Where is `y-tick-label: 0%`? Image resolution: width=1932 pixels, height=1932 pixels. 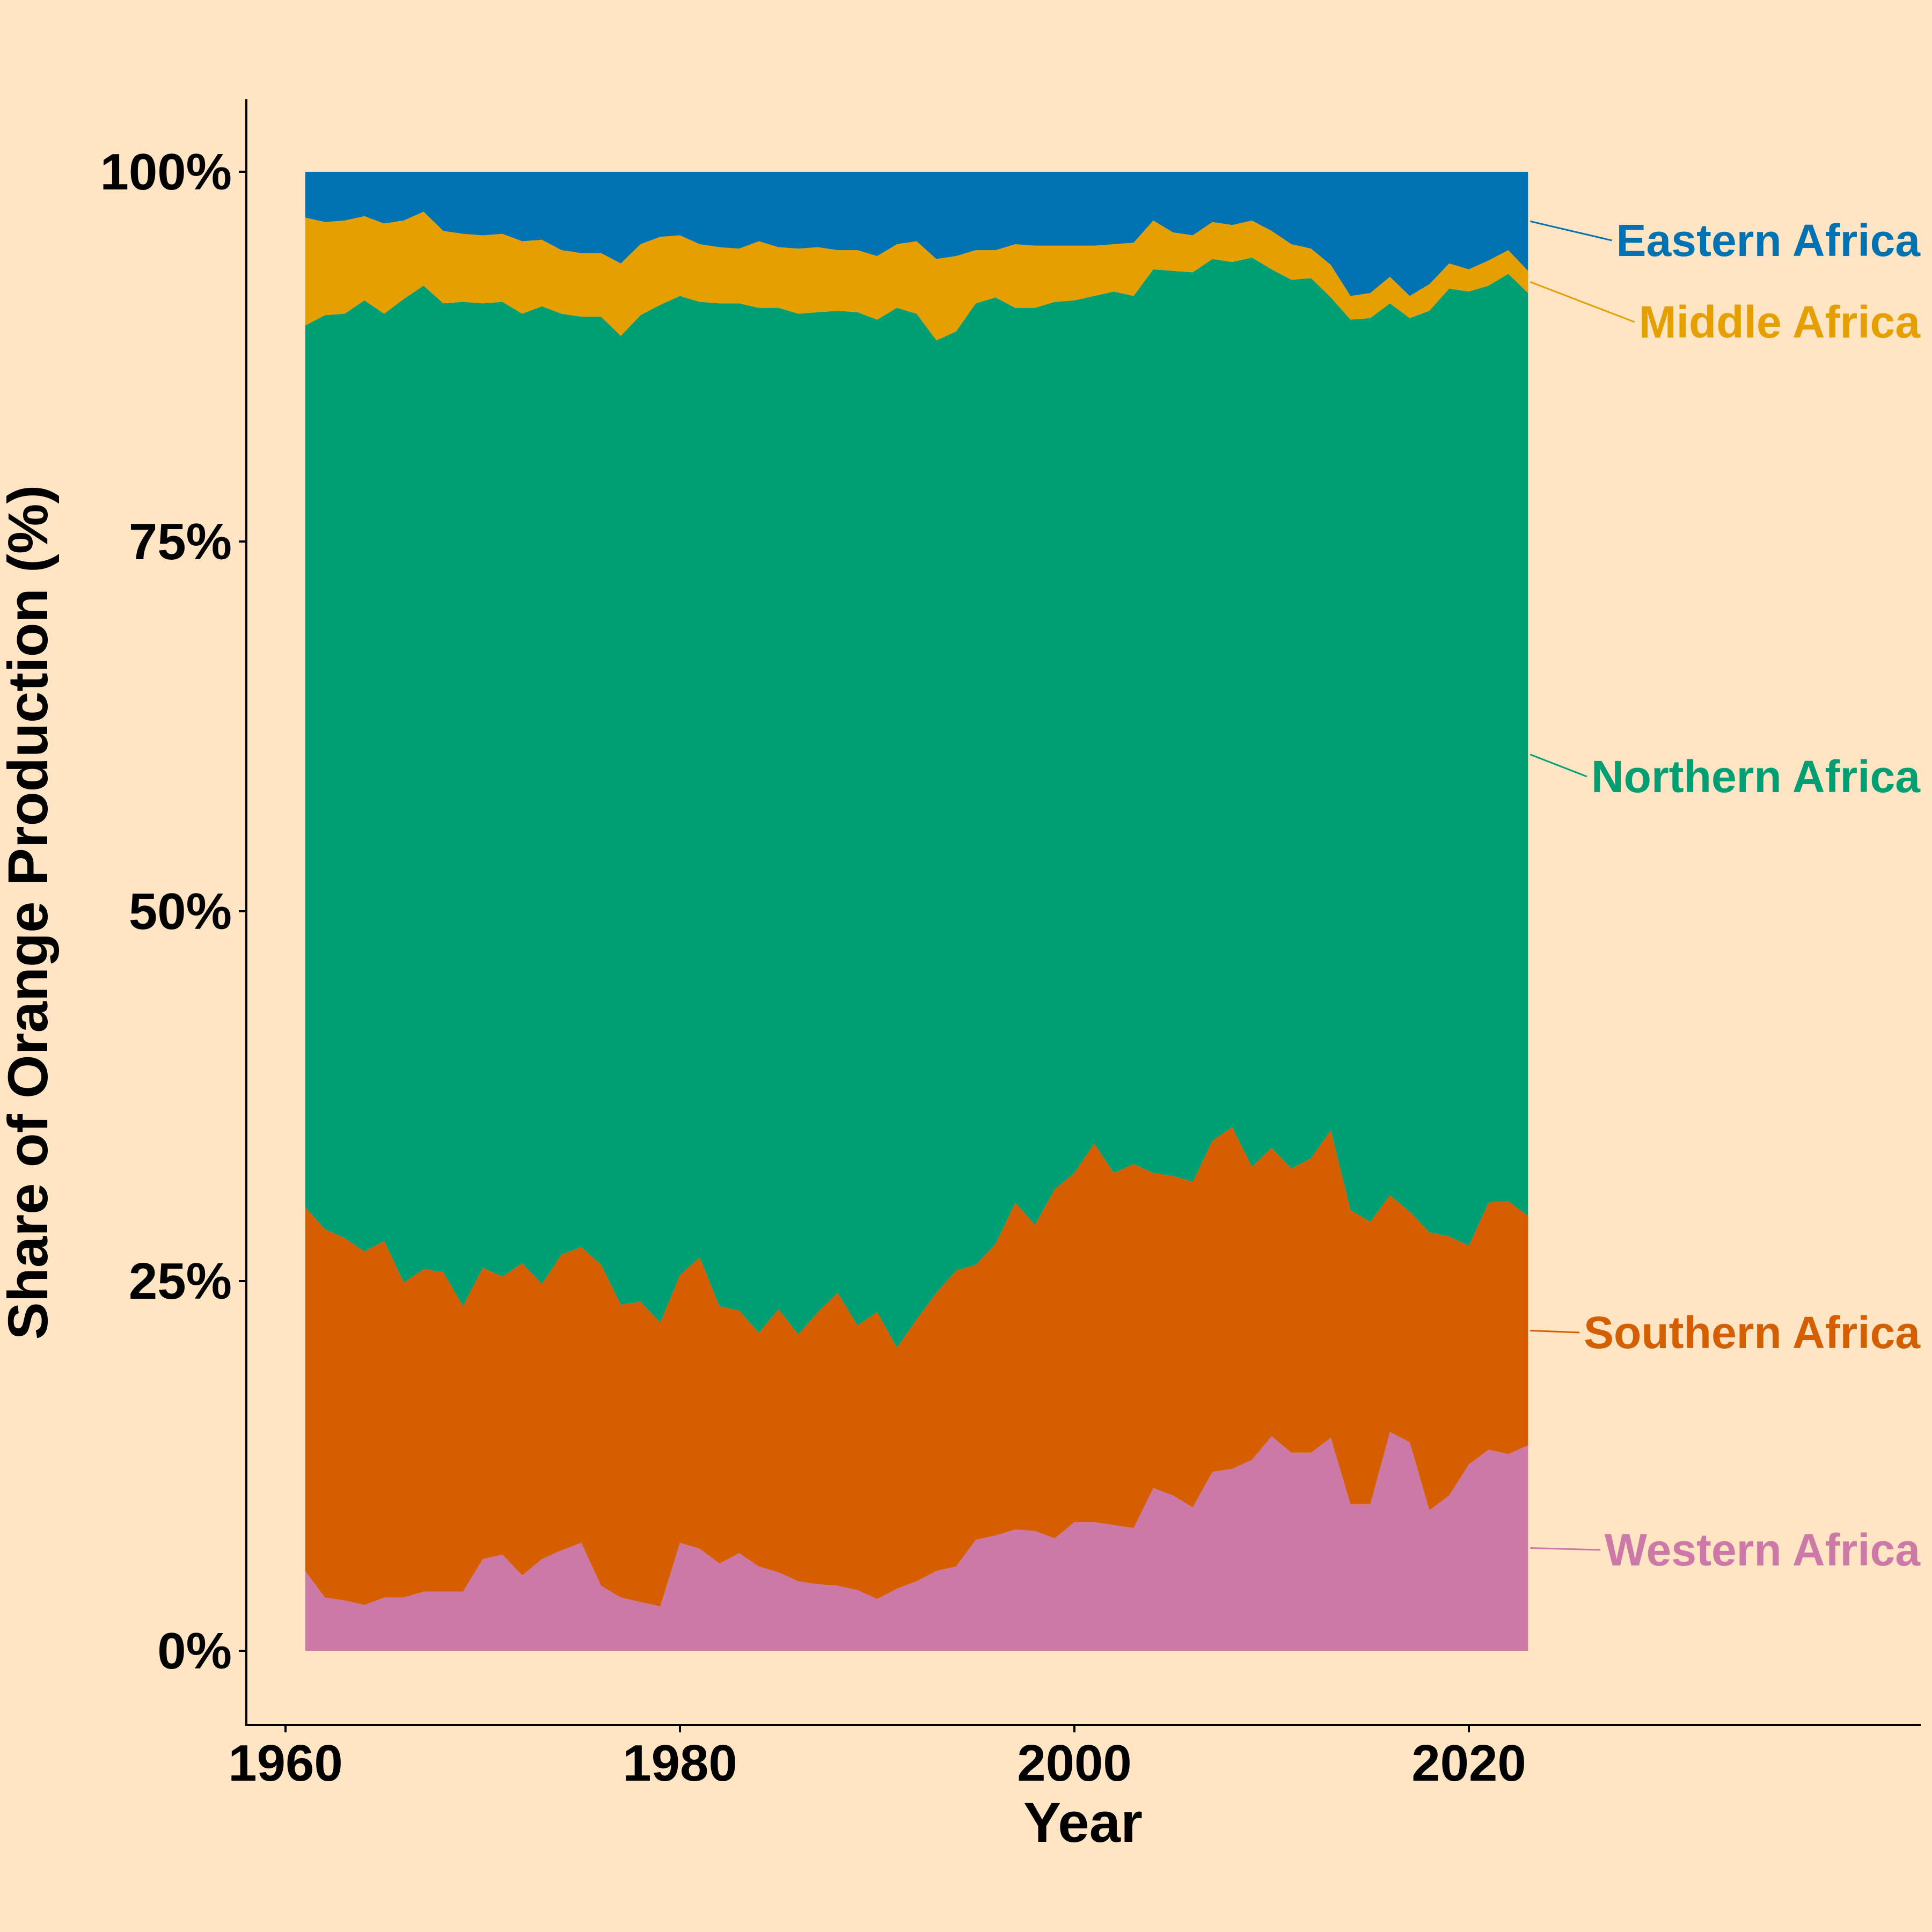 y-tick-label: 0% is located at coordinates (194, 1651).